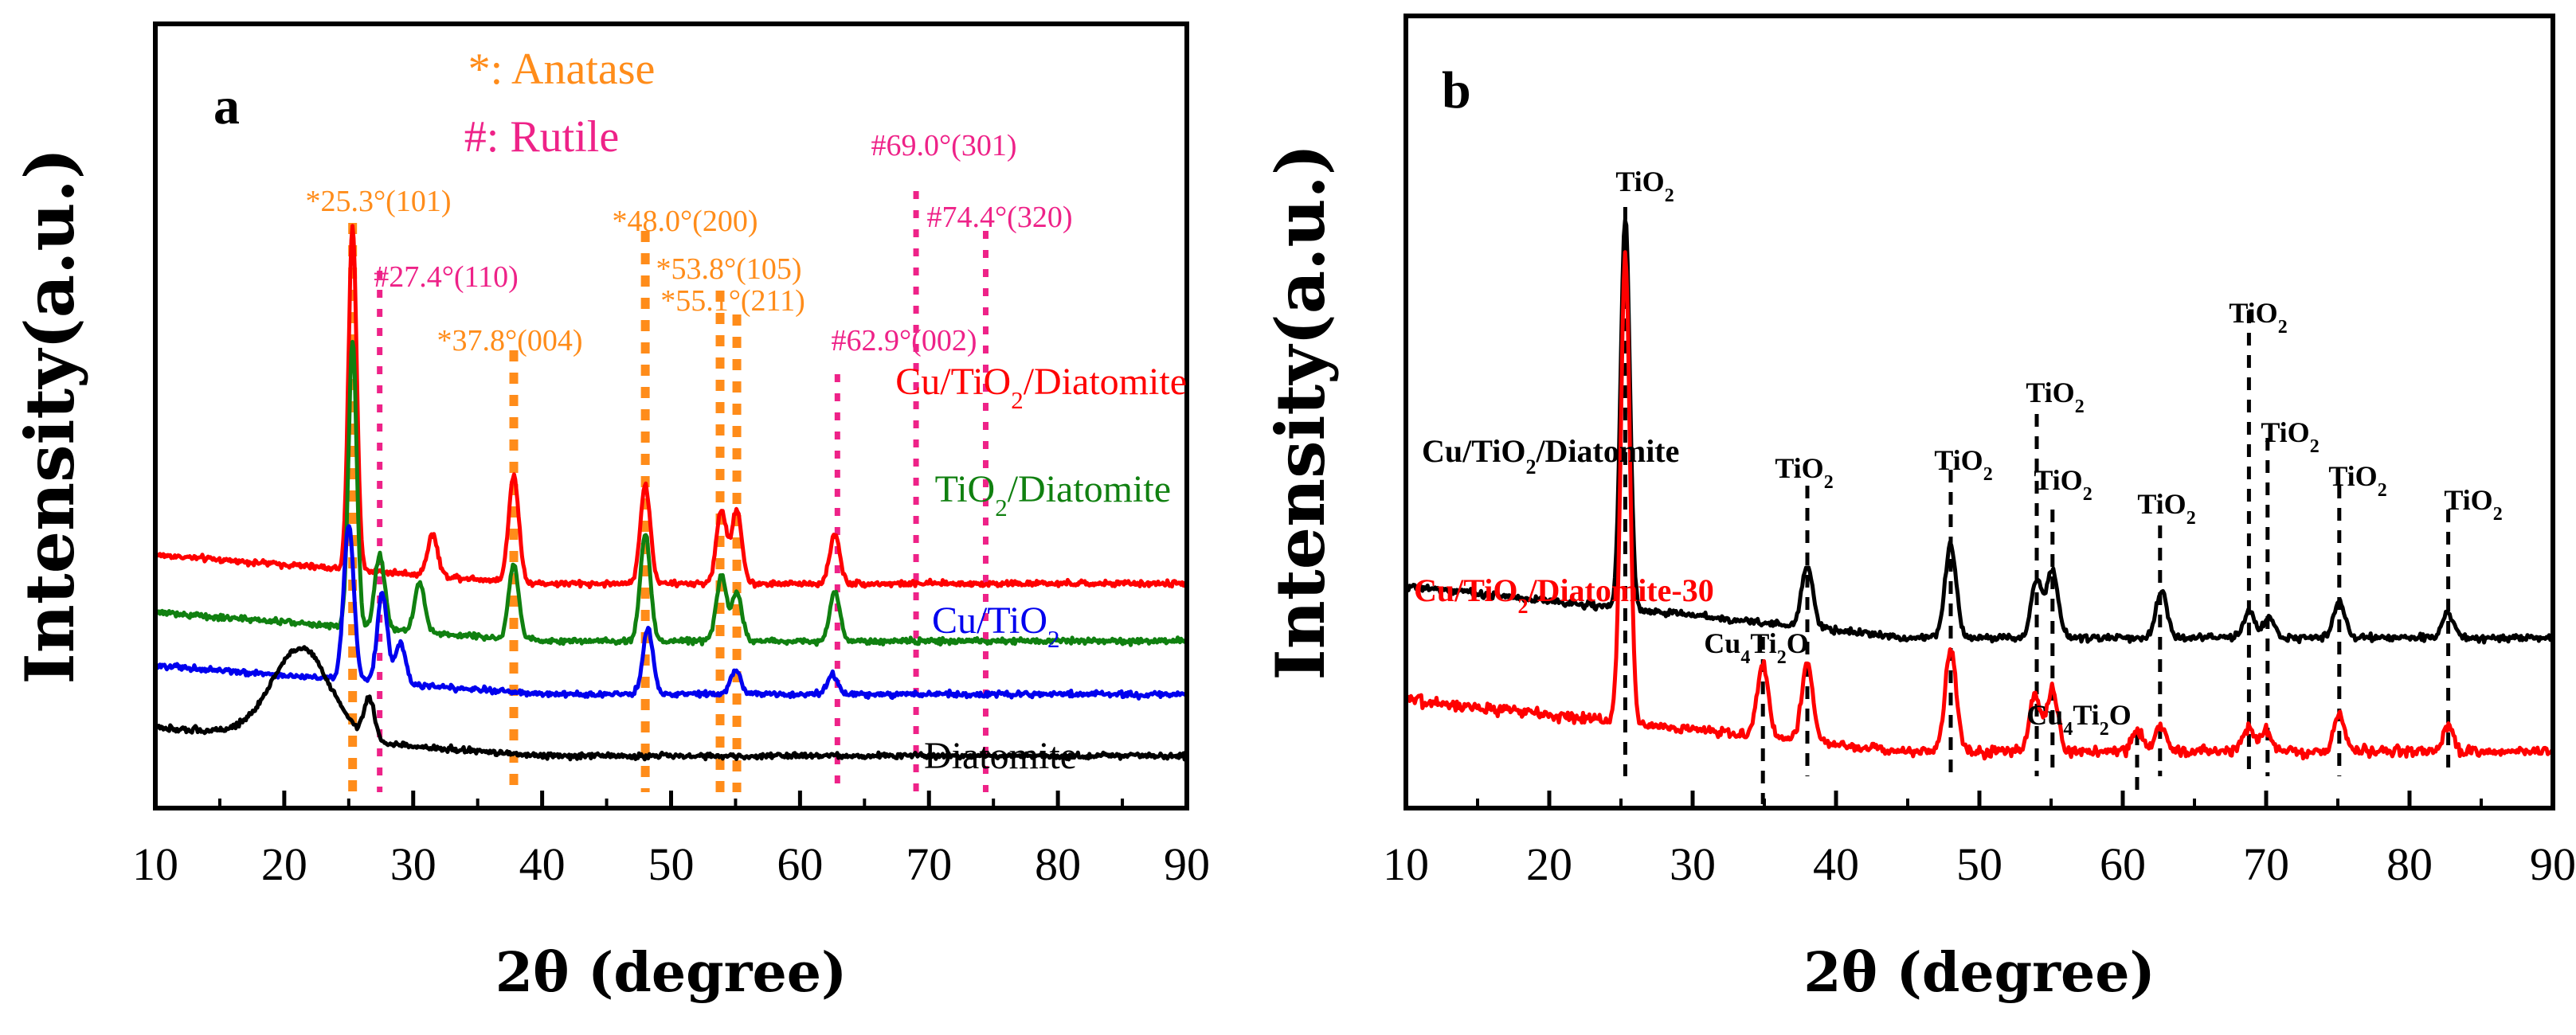  Describe the element at coordinates (509, 340) in the screenshot. I see `peak-label: *37.8°(004)` at that location.